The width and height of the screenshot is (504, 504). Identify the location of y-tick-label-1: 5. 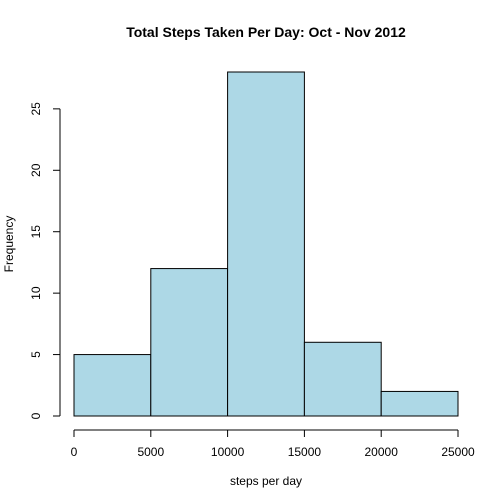
(36, 354).